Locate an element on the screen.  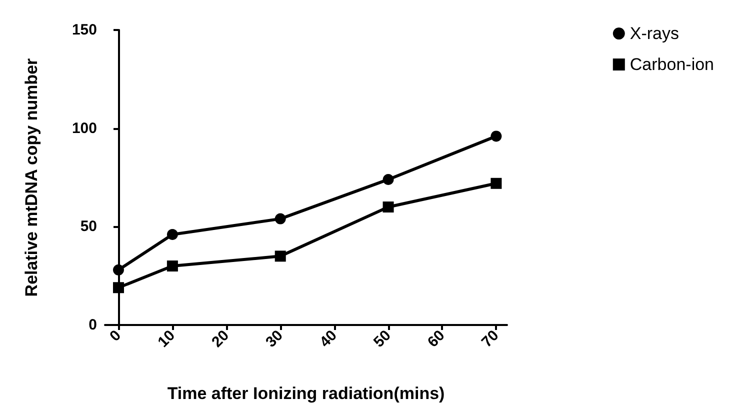
x-tick-label: 30 is located at coordinates (274, 338).